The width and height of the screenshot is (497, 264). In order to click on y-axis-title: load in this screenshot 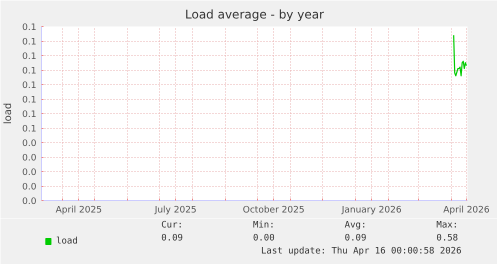, I will do `click(8, 113)`.